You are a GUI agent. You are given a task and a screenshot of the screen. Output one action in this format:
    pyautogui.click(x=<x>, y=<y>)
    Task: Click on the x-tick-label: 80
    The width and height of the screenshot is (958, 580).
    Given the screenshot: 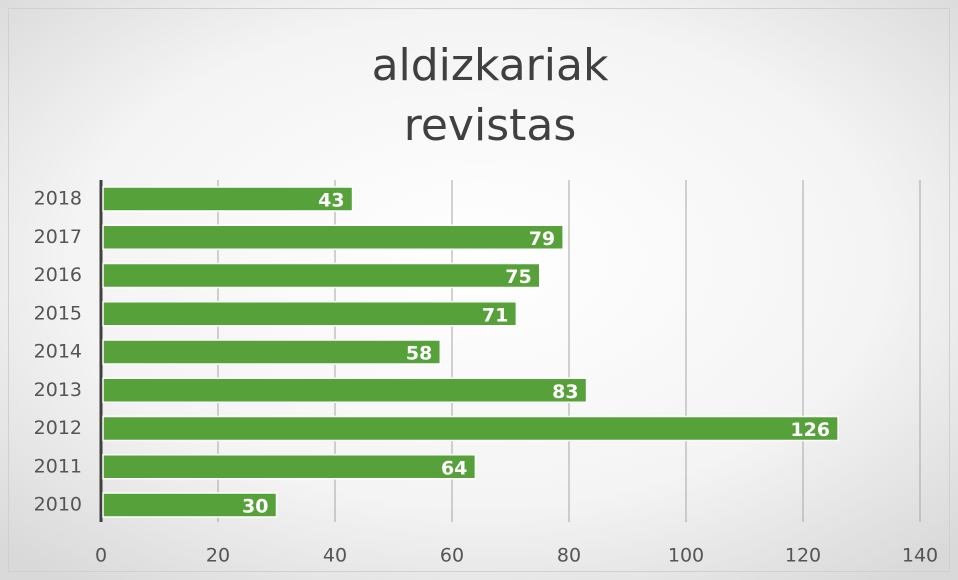 What is the action you would take?
    pyautogui.click(x=569, y=556)
    